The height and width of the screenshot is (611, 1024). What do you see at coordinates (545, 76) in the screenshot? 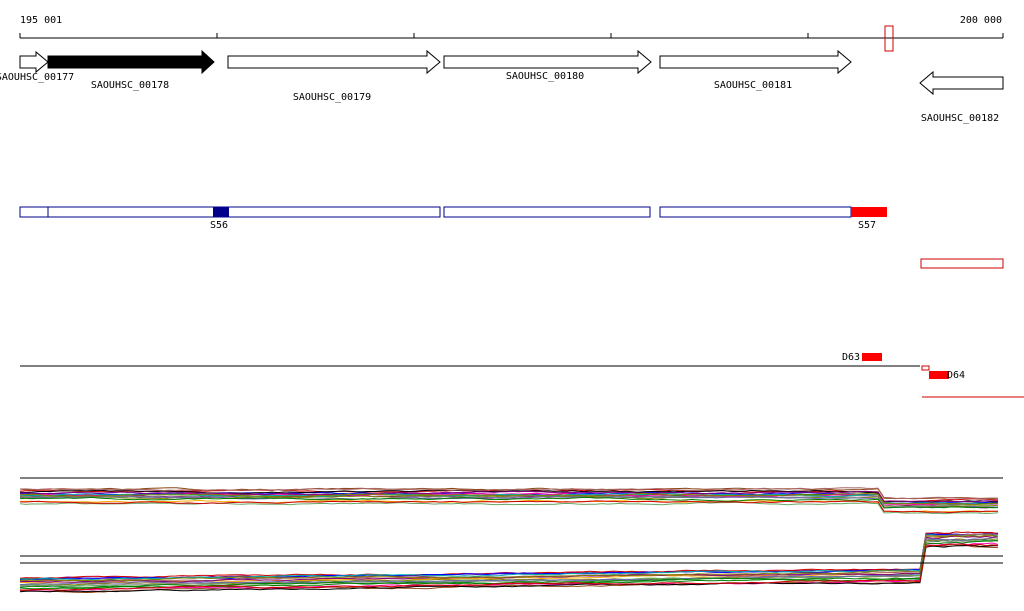
I see `gene-label: SAOUHSC_00180` at bounding box center [545, 76].